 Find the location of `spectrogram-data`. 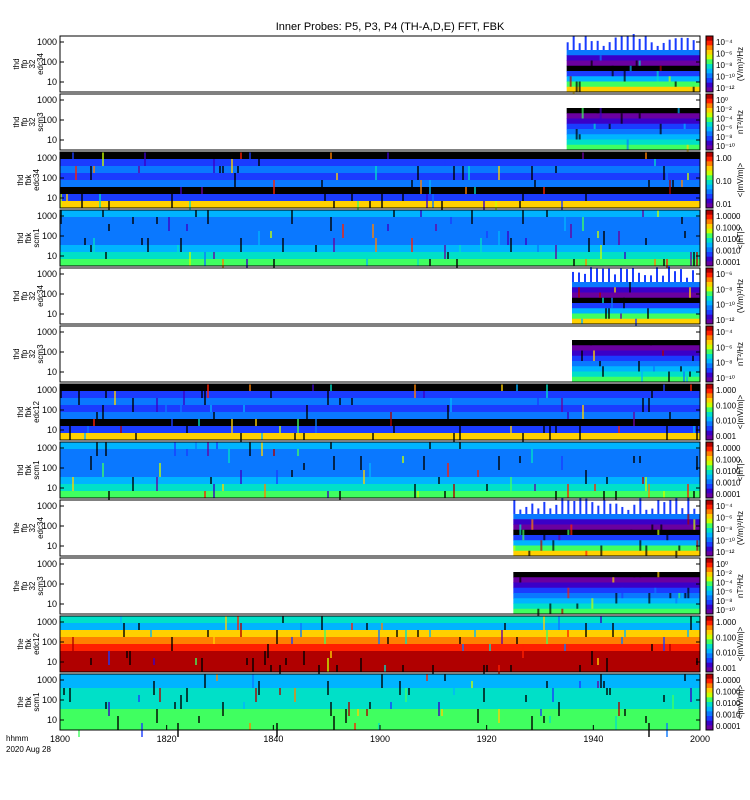

spectrogram-data is located at coordinates (633, 132).